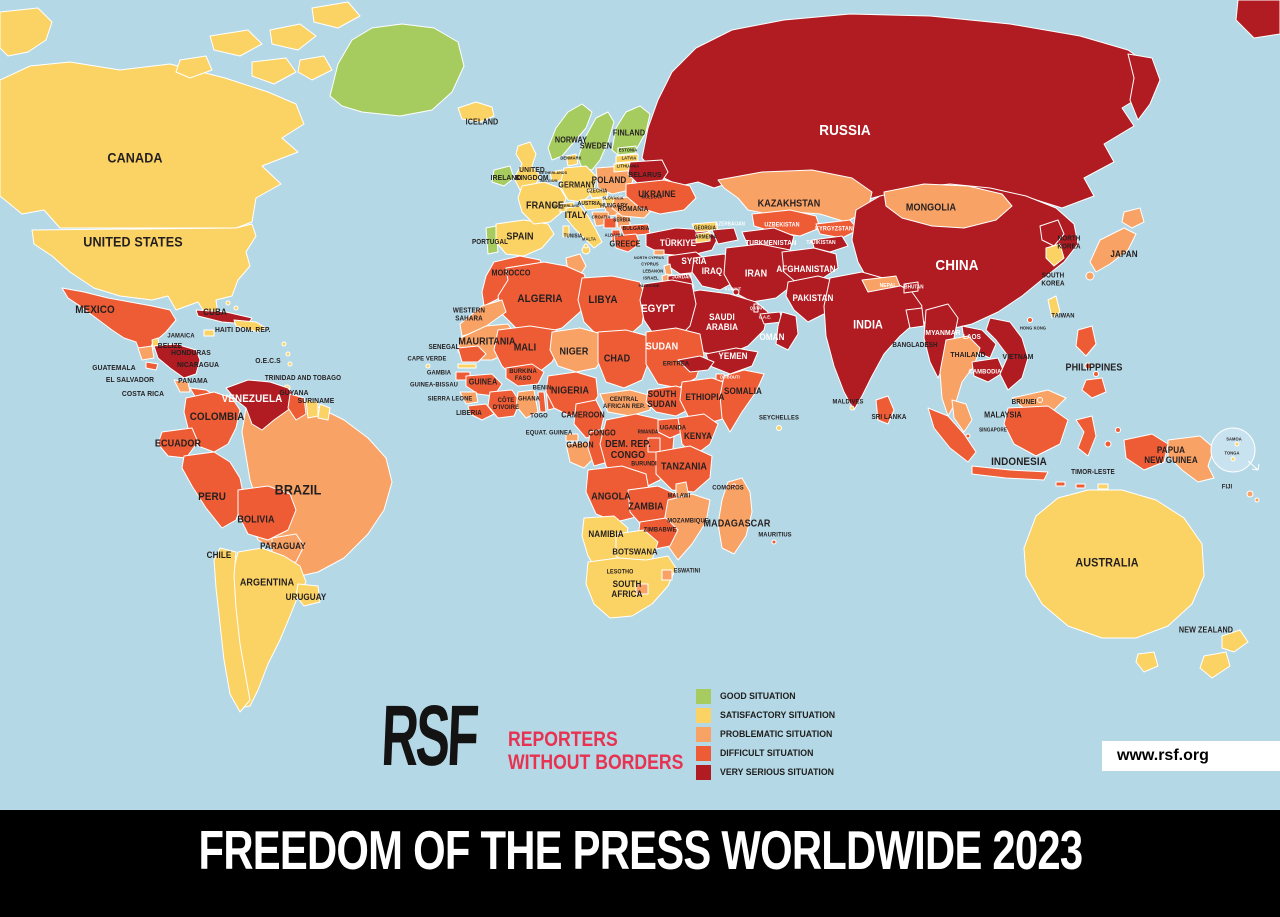 Image resolution: width=1280 pixels, height=917 pixels. Describe the element at coordinates (570, 132) in the screenshot. I see `shape-norway` at that location.